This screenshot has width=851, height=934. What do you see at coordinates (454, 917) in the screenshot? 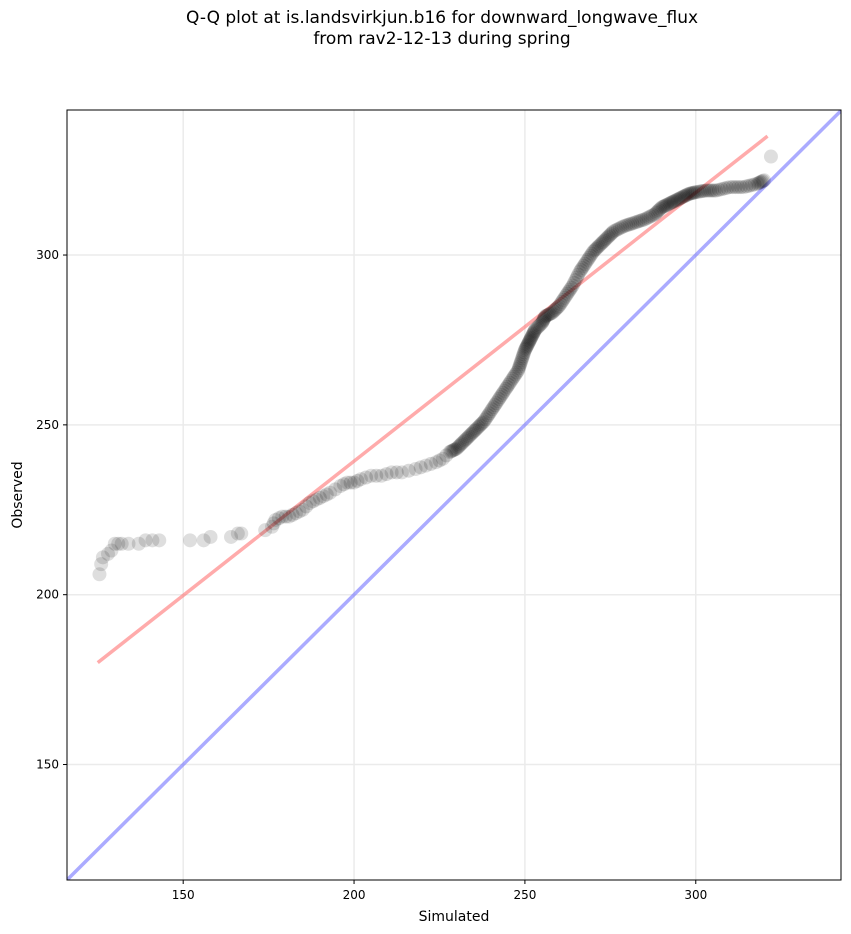
I see `x-axis-label: Simulated` at bounding box center [454, 917].